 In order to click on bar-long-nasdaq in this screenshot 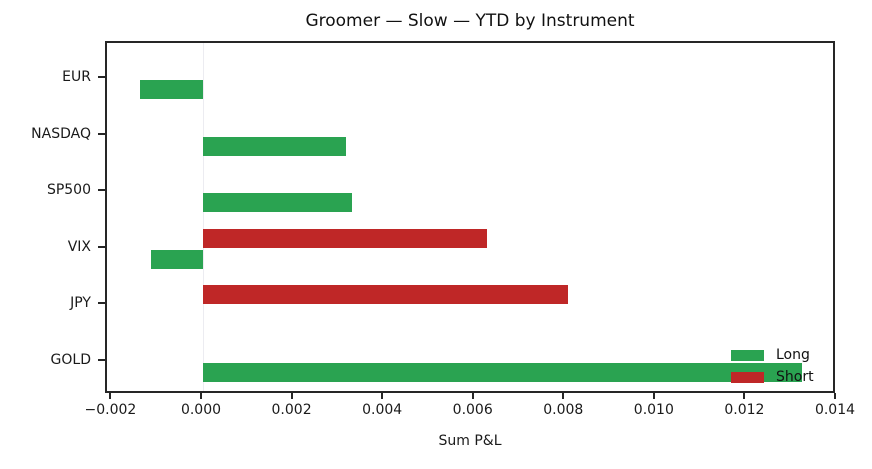, I will do `click(274, 146)`.